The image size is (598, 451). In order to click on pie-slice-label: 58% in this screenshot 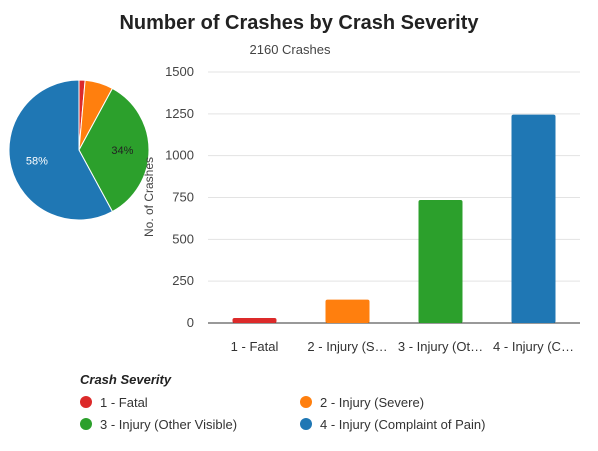, I will do `click(37, 162)`.